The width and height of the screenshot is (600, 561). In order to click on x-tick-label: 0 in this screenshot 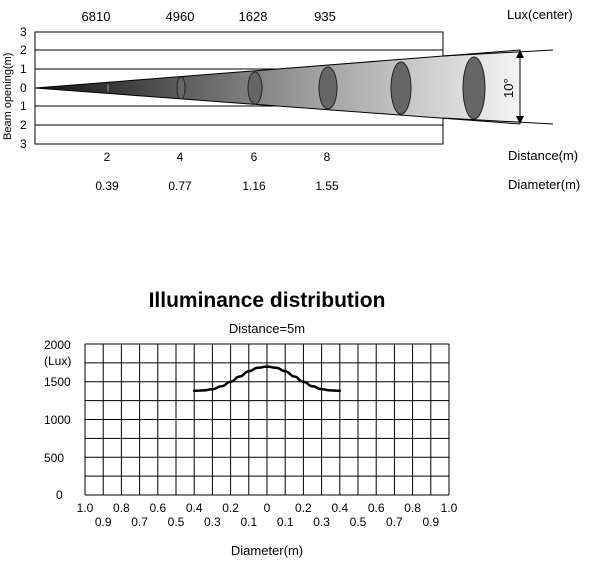, I will do `click(267, 508)`.